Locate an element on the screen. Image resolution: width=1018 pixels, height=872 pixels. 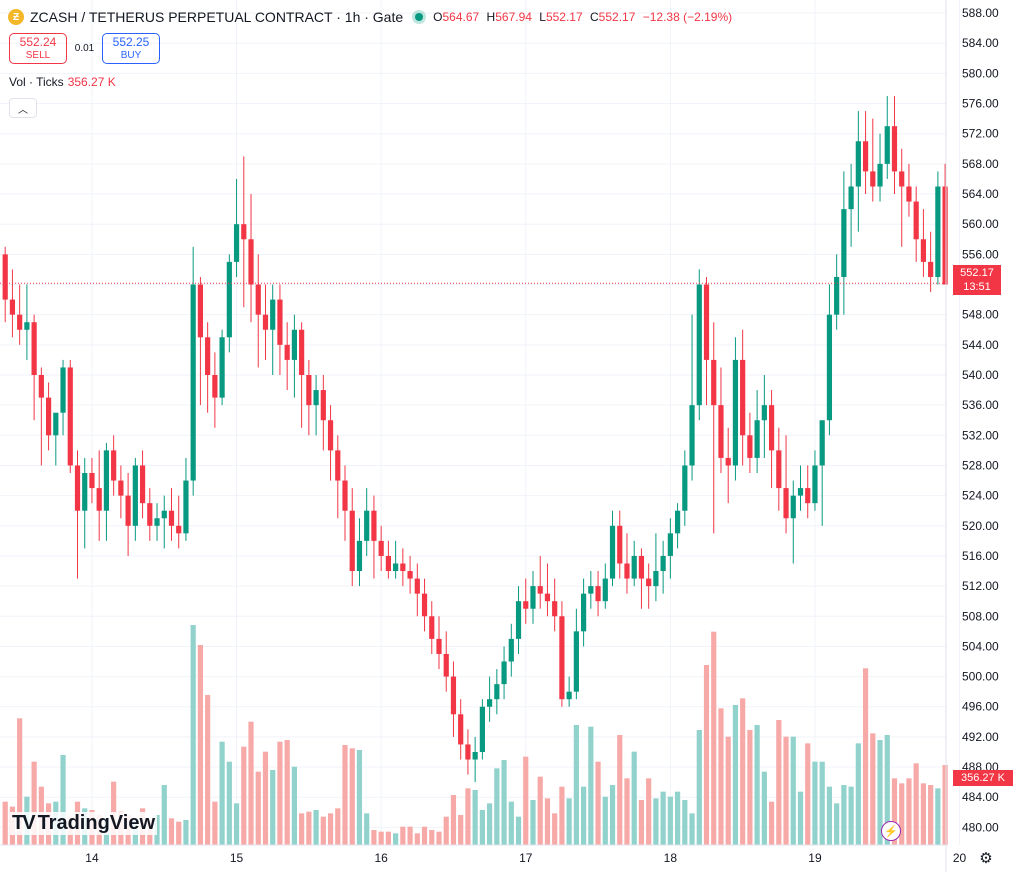
volume-legend: Vol · Ticks 356.27 K is located at coordinates (62, 82).